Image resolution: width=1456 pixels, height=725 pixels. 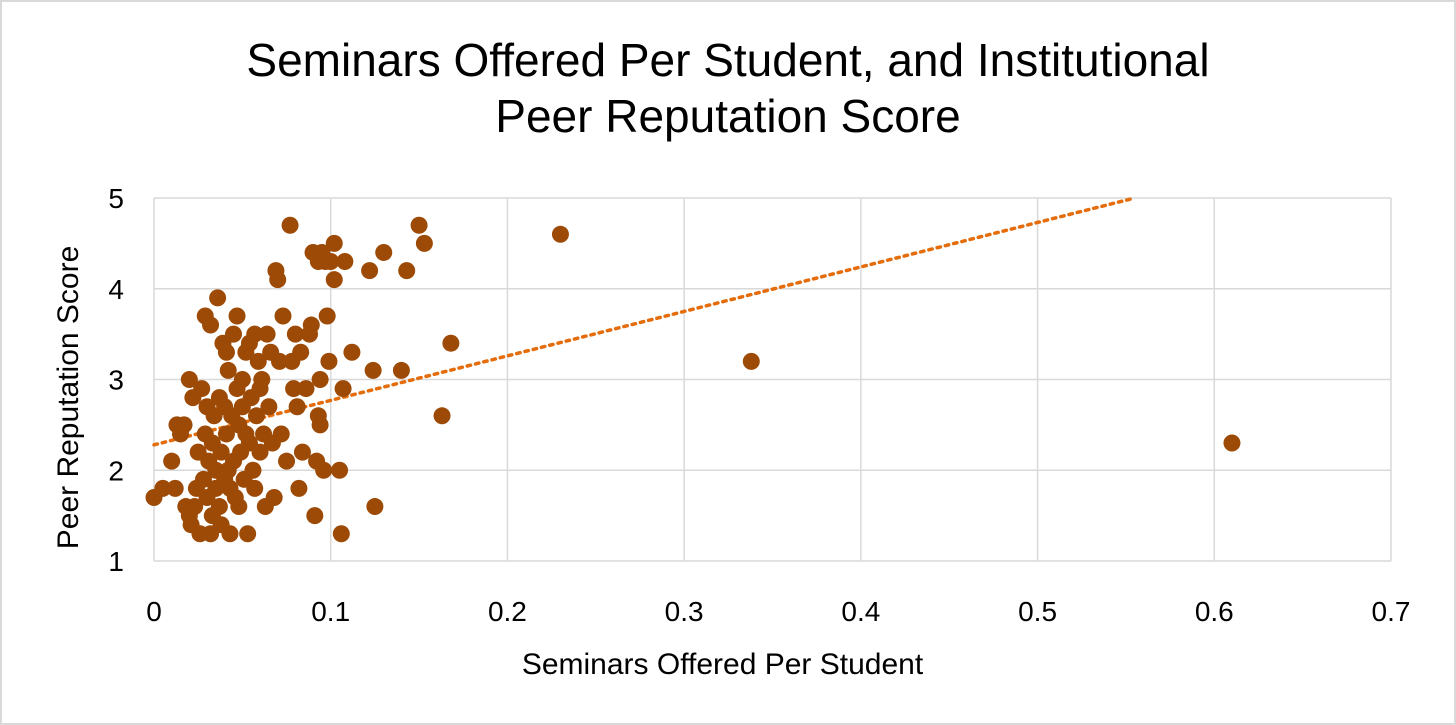 What do you see at coordinates (684, 611) in the screenshot?
I see `x-tick-label: 0.3` at bounding box center [684, 611].